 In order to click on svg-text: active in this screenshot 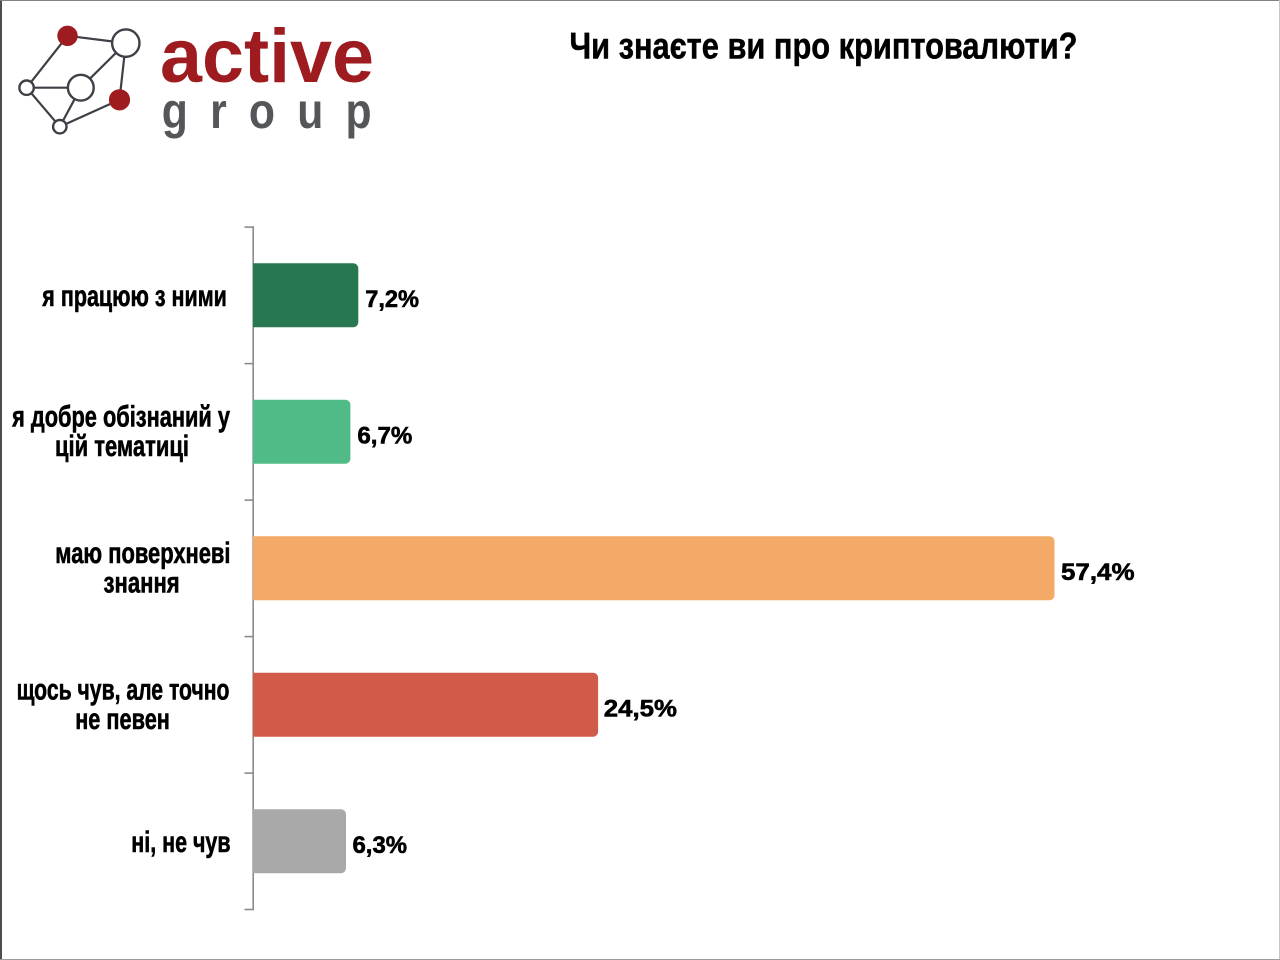, I will do `click(267, 56)`.